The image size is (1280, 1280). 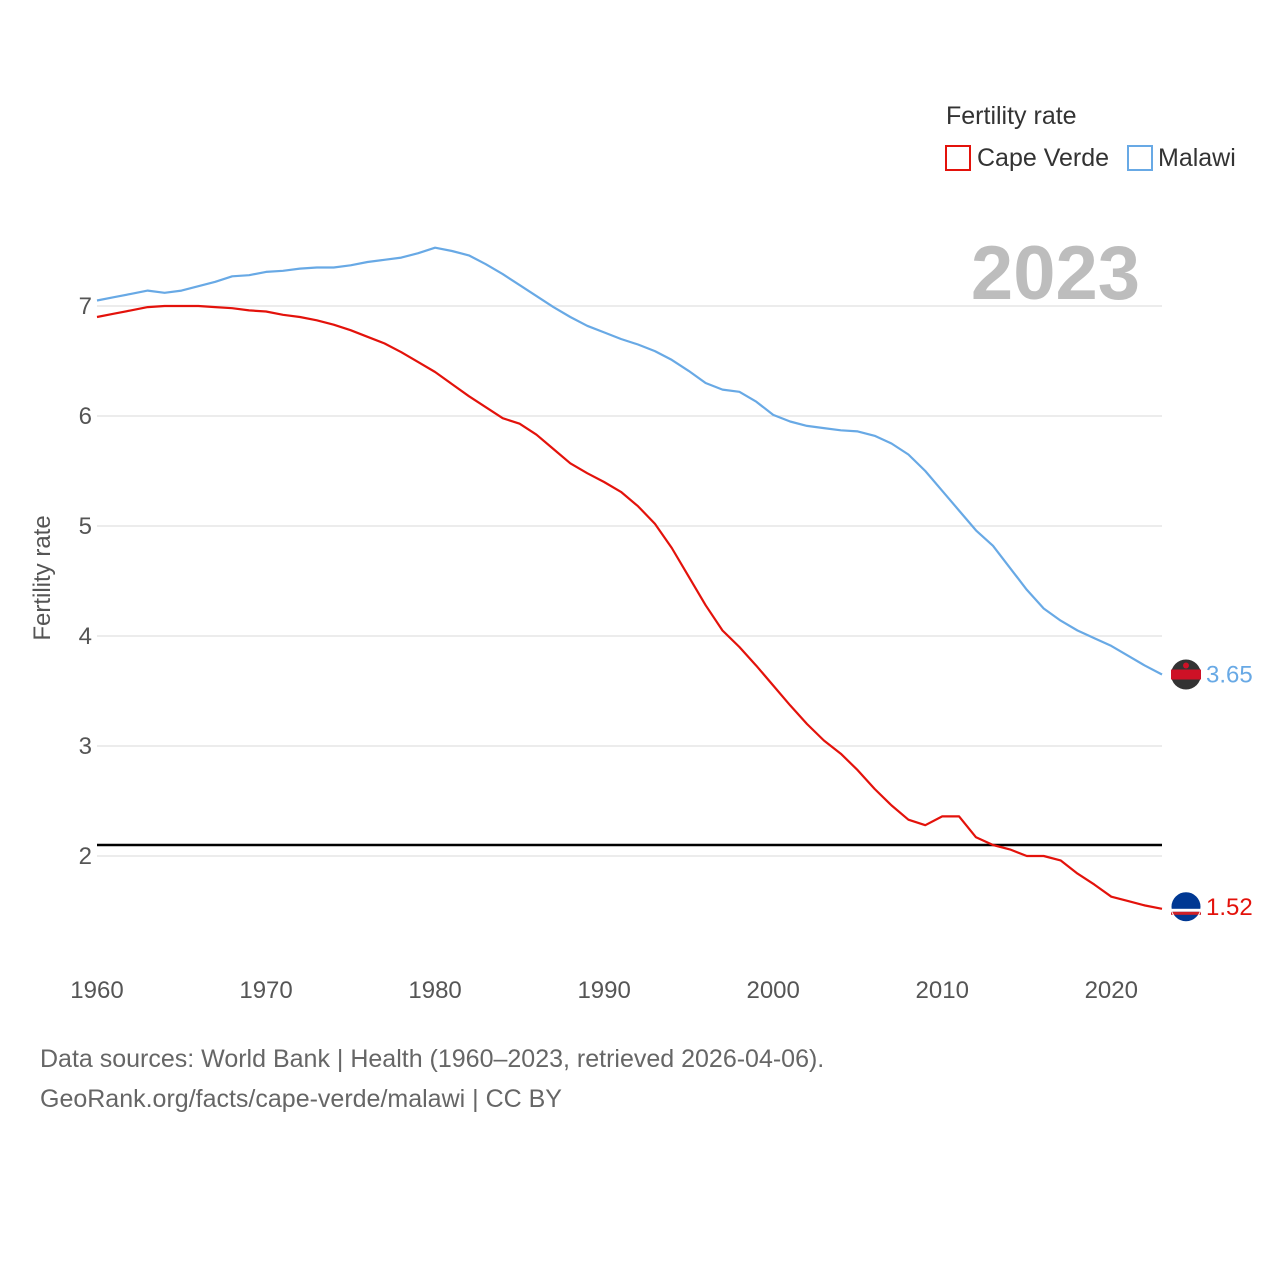 What do you see at coordinates (942, 990) in the screenshot?
I see `x-tick-2010: 2010` at bounding box center [942, 990].